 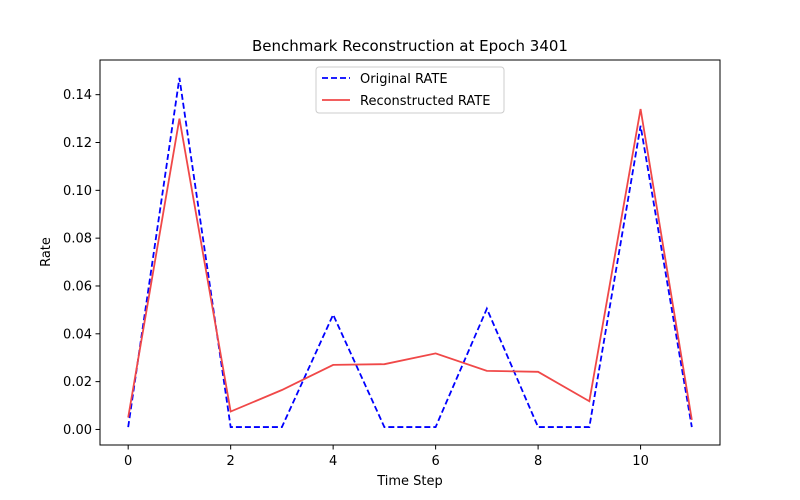 What do you see at coordinates (435, 461) in the screenshot?
I see `x-tick-label: 6` at bounding box center [435, 461].